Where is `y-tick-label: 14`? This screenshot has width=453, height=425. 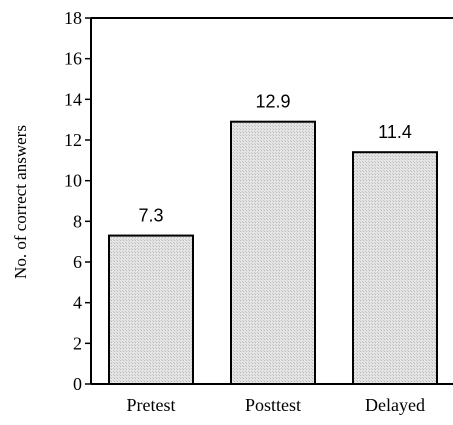 y-tick-label: 14 is located at coordinates (73, 99).